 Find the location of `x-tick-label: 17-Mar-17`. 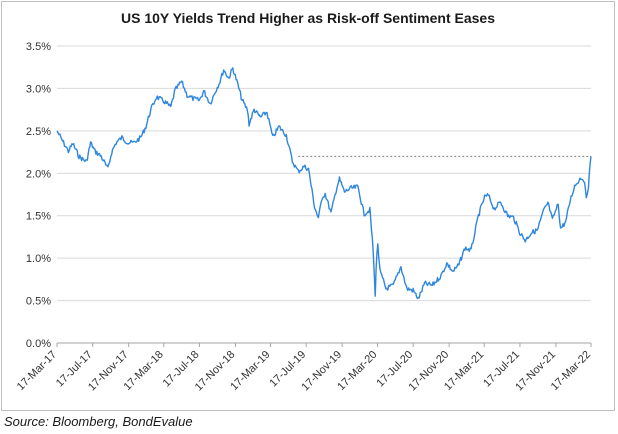

x-tick-label: 17-Mar-17 is located at coordinates (37, 371).